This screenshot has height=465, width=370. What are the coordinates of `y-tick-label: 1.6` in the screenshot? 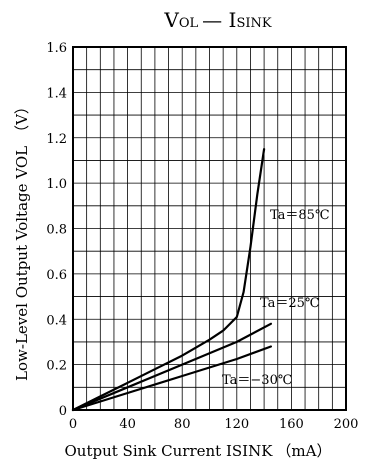 It's located at (56, 48).